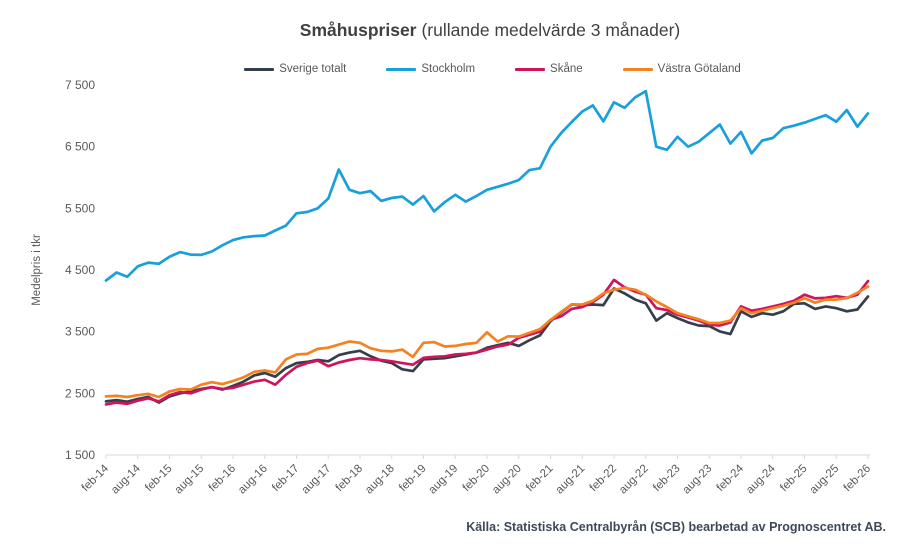 The image size is (900, 548). Describe the element at coordinates (350, 479) in the screenshot. I see `svg-text: feb-18` at that location.